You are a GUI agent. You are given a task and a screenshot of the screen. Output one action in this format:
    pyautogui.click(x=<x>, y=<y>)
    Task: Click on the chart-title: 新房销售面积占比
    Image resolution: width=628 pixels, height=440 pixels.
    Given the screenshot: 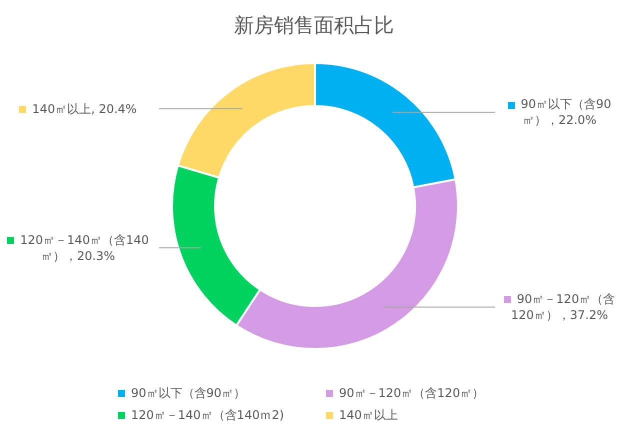 What is the action you would take?
    pyautogui.click(x=314, y=25)
    